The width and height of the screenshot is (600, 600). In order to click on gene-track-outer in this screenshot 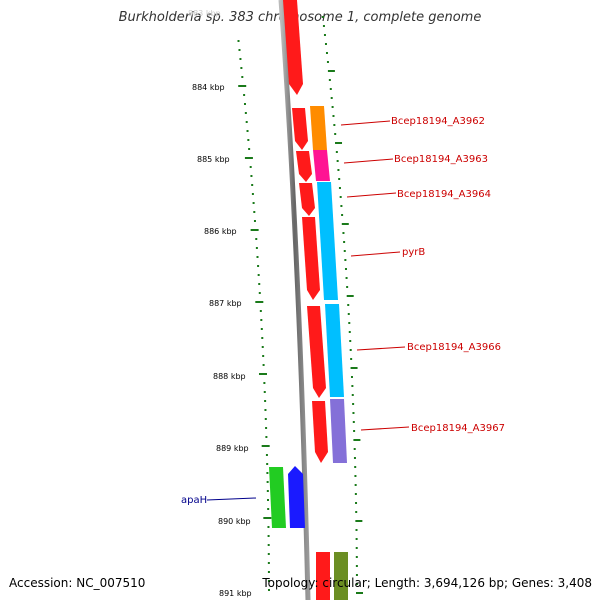, I will do `click(329, 353)`.